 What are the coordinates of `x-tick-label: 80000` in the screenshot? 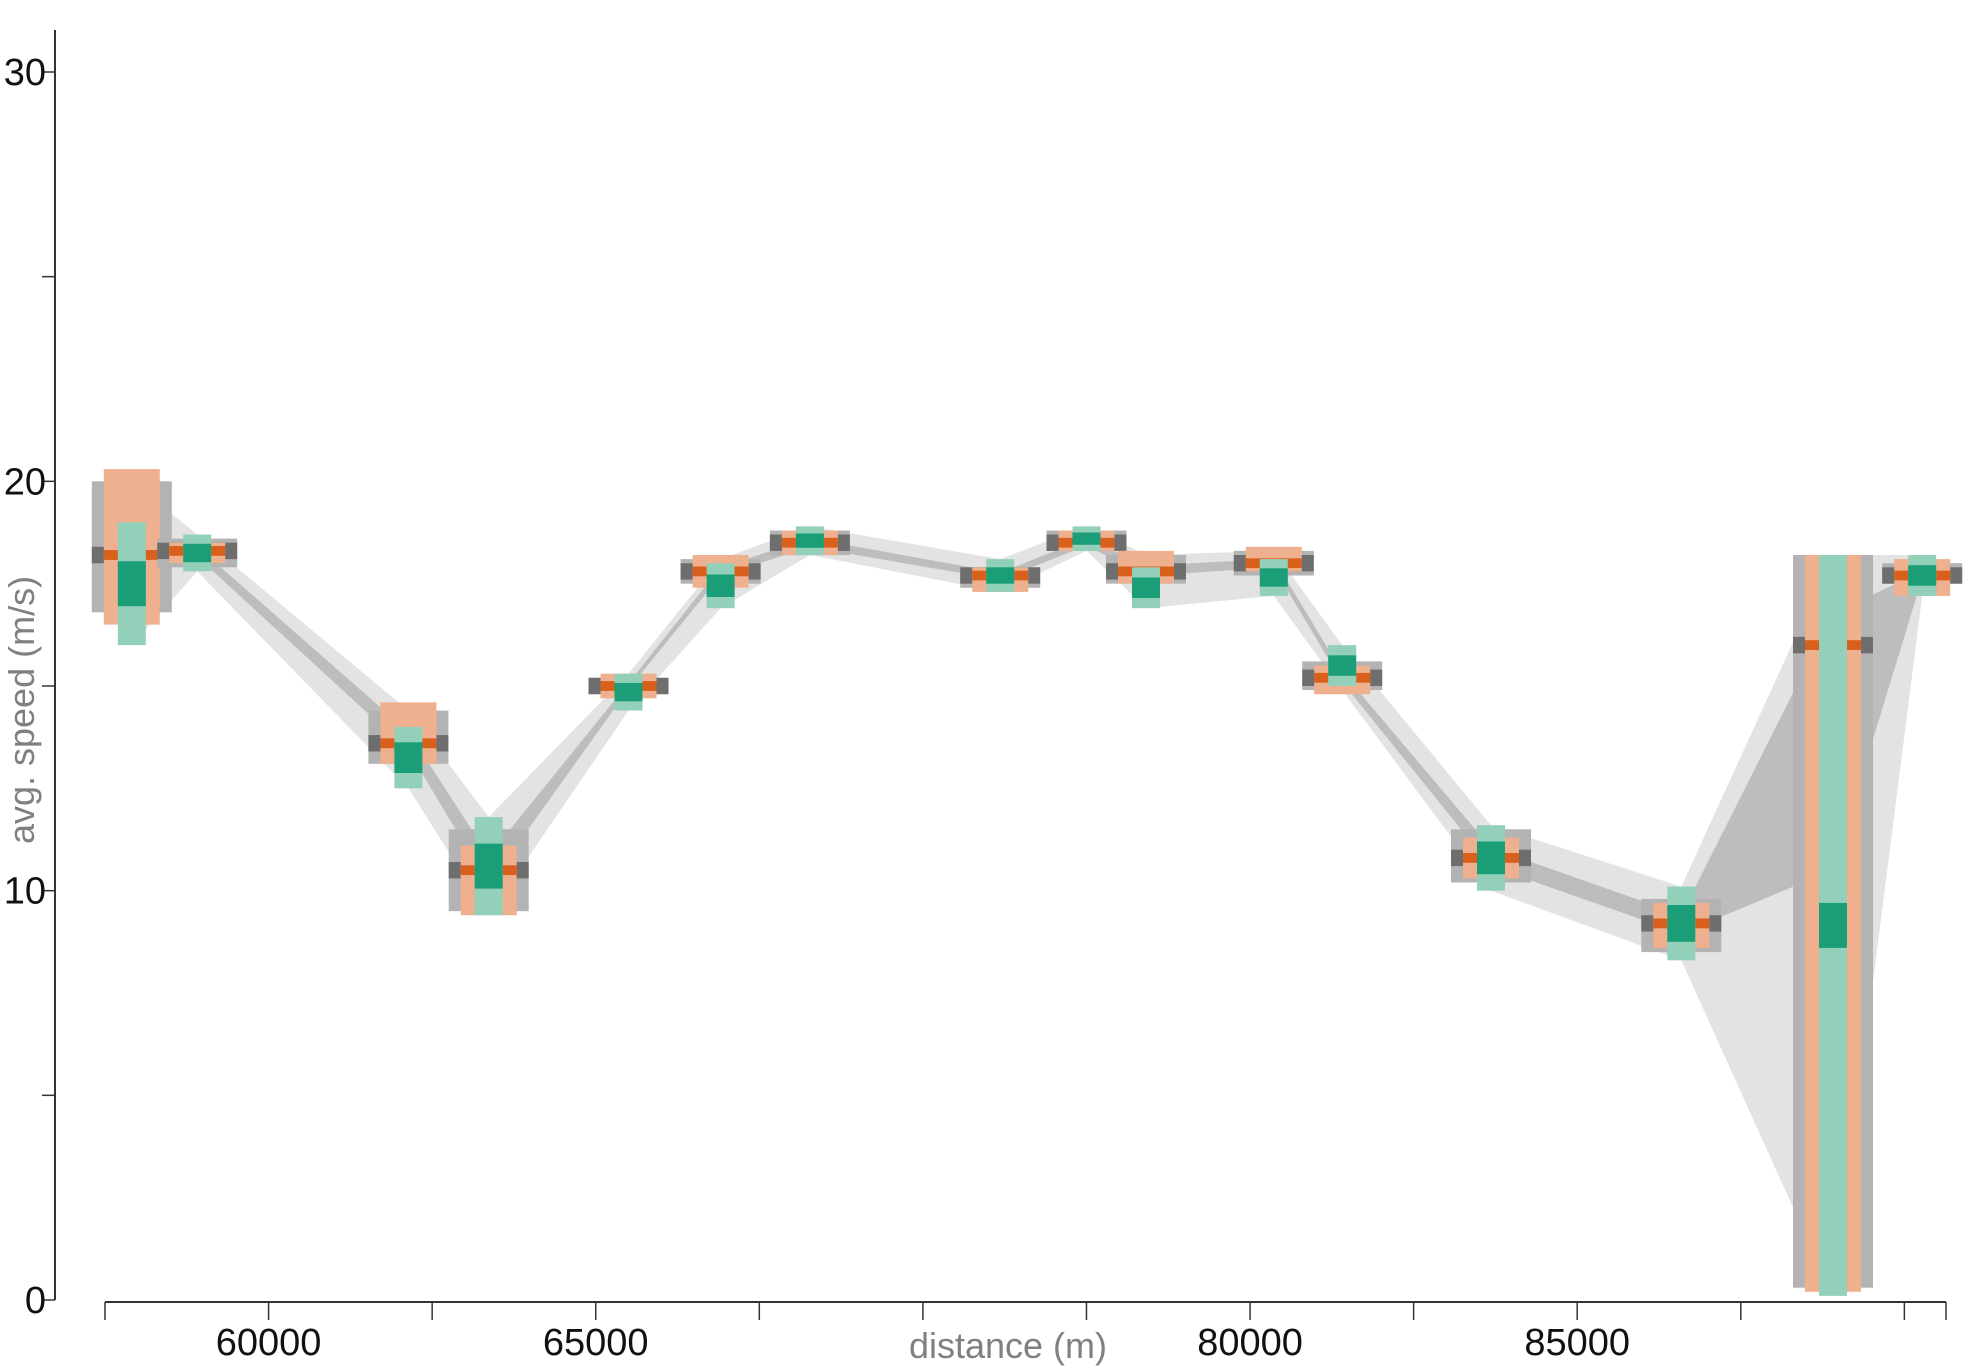 It's located at (1250, 1343).